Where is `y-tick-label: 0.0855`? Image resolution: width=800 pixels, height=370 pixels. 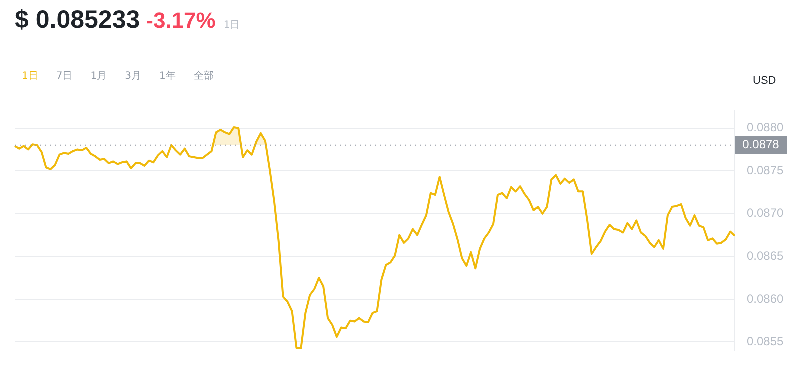 y-tick-label: 0.0855 is located at coordinates (765, 341).